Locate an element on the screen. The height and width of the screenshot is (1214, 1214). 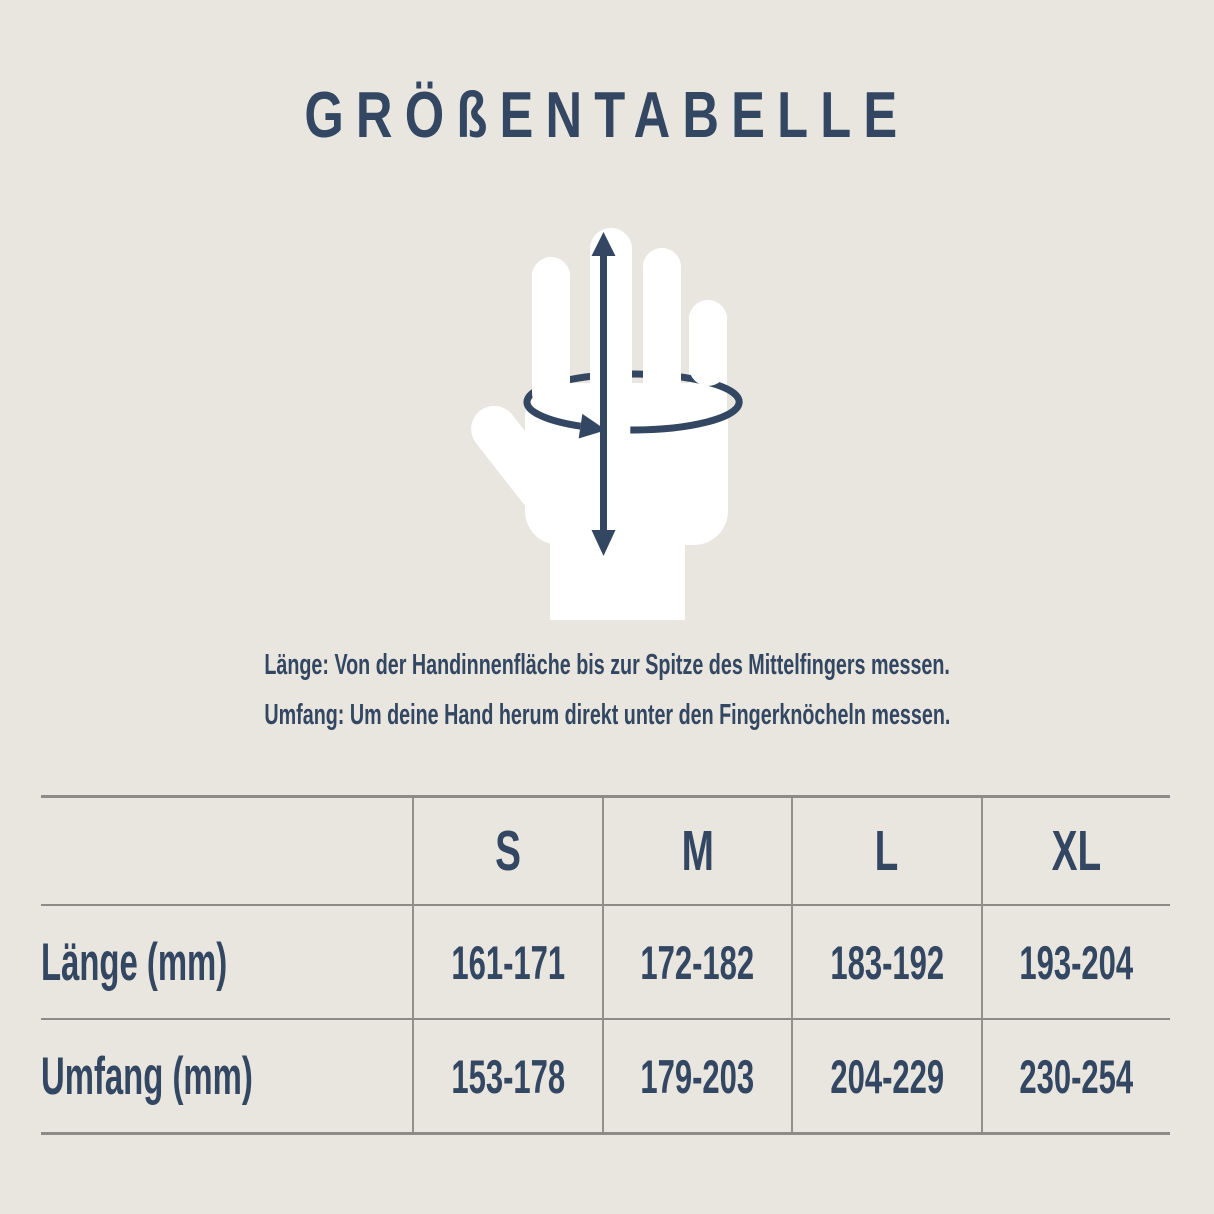
cell-umfang-xl: 230-254 is located at coordinates (1075, 1076).